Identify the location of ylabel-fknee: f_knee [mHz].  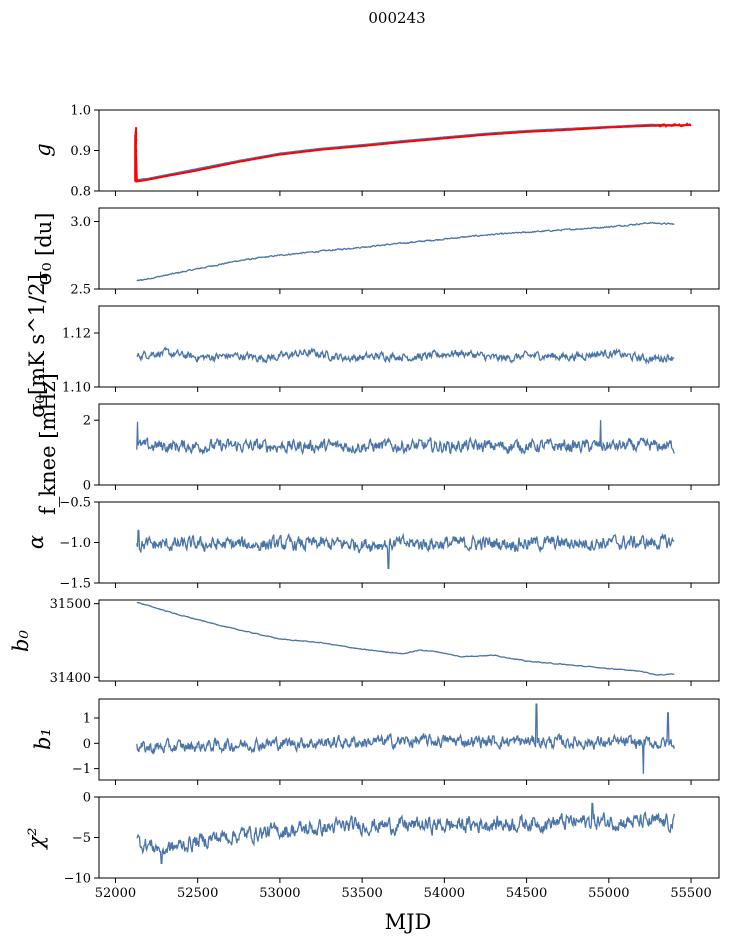
(48, 444).